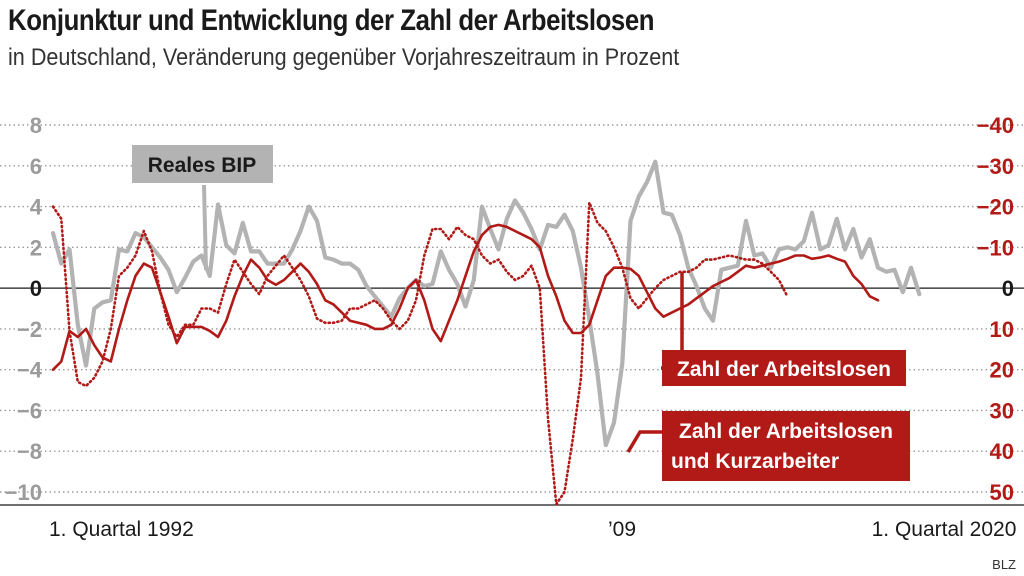 Image resolution: width=1024 pixels, height=576 pixels. Describe the element at coordinates (36, 247) in the screenshot. I see `y-left-tick-label: 2` at that location.